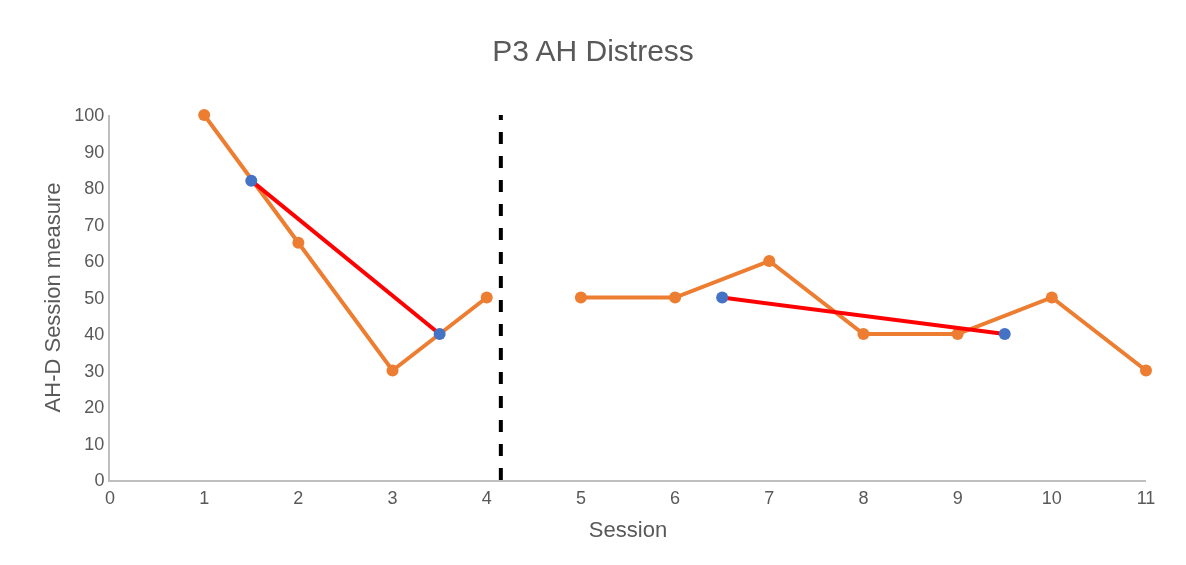  What do you see at coordinates (298, 497) in the screenshot?
I see `x-tick-label: 2` at bounding box center [298, 497].